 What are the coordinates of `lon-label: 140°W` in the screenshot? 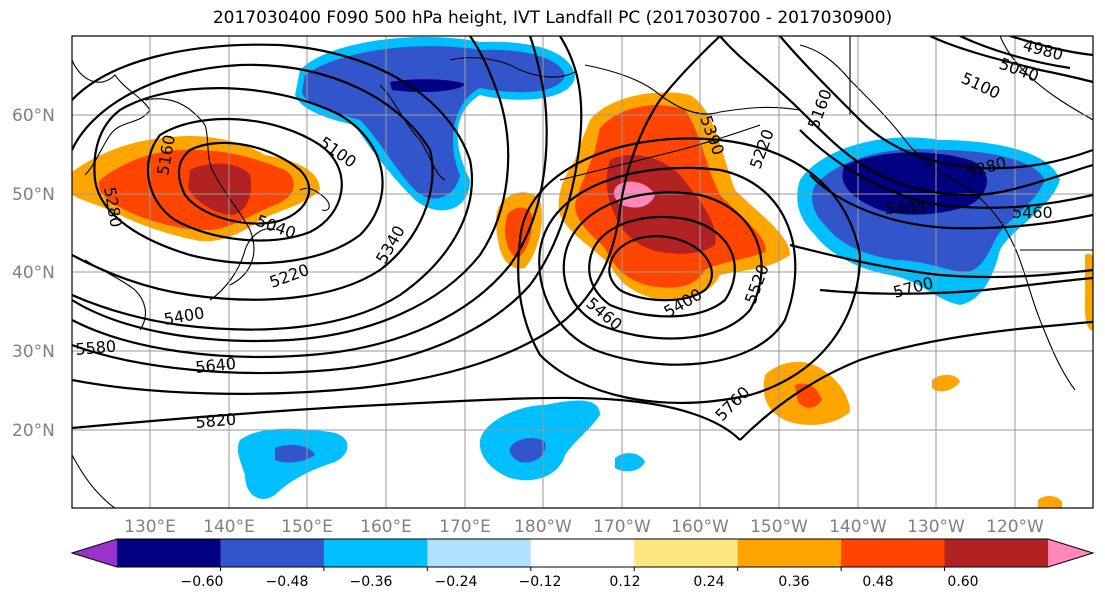 It's located at (858, 527).